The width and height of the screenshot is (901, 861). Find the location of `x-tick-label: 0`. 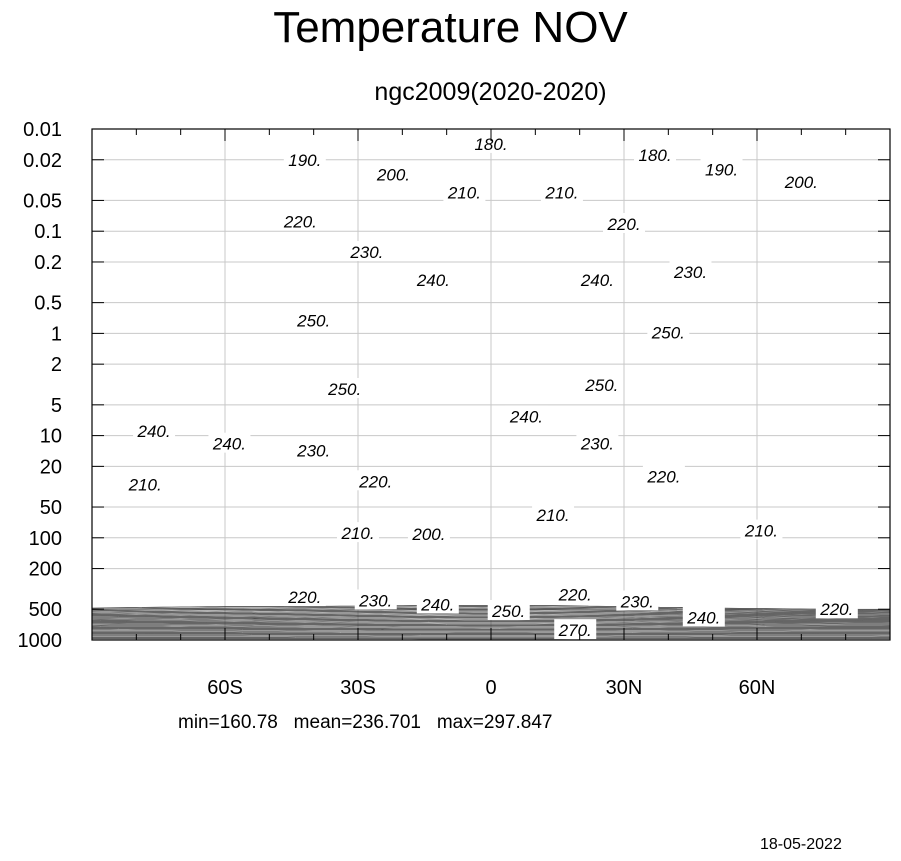

x-tick-label: 0 is located at coordinates (490, 688).